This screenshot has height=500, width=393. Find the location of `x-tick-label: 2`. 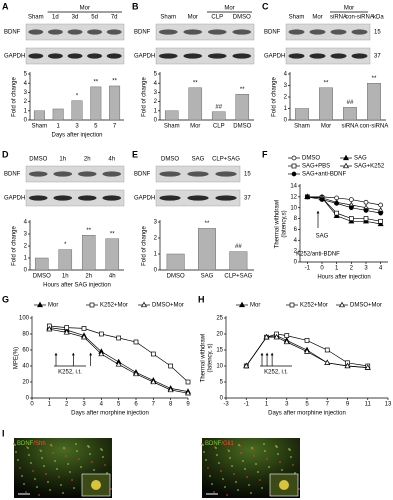

x-tick-label: 2 is located at coordinates (352, 269).